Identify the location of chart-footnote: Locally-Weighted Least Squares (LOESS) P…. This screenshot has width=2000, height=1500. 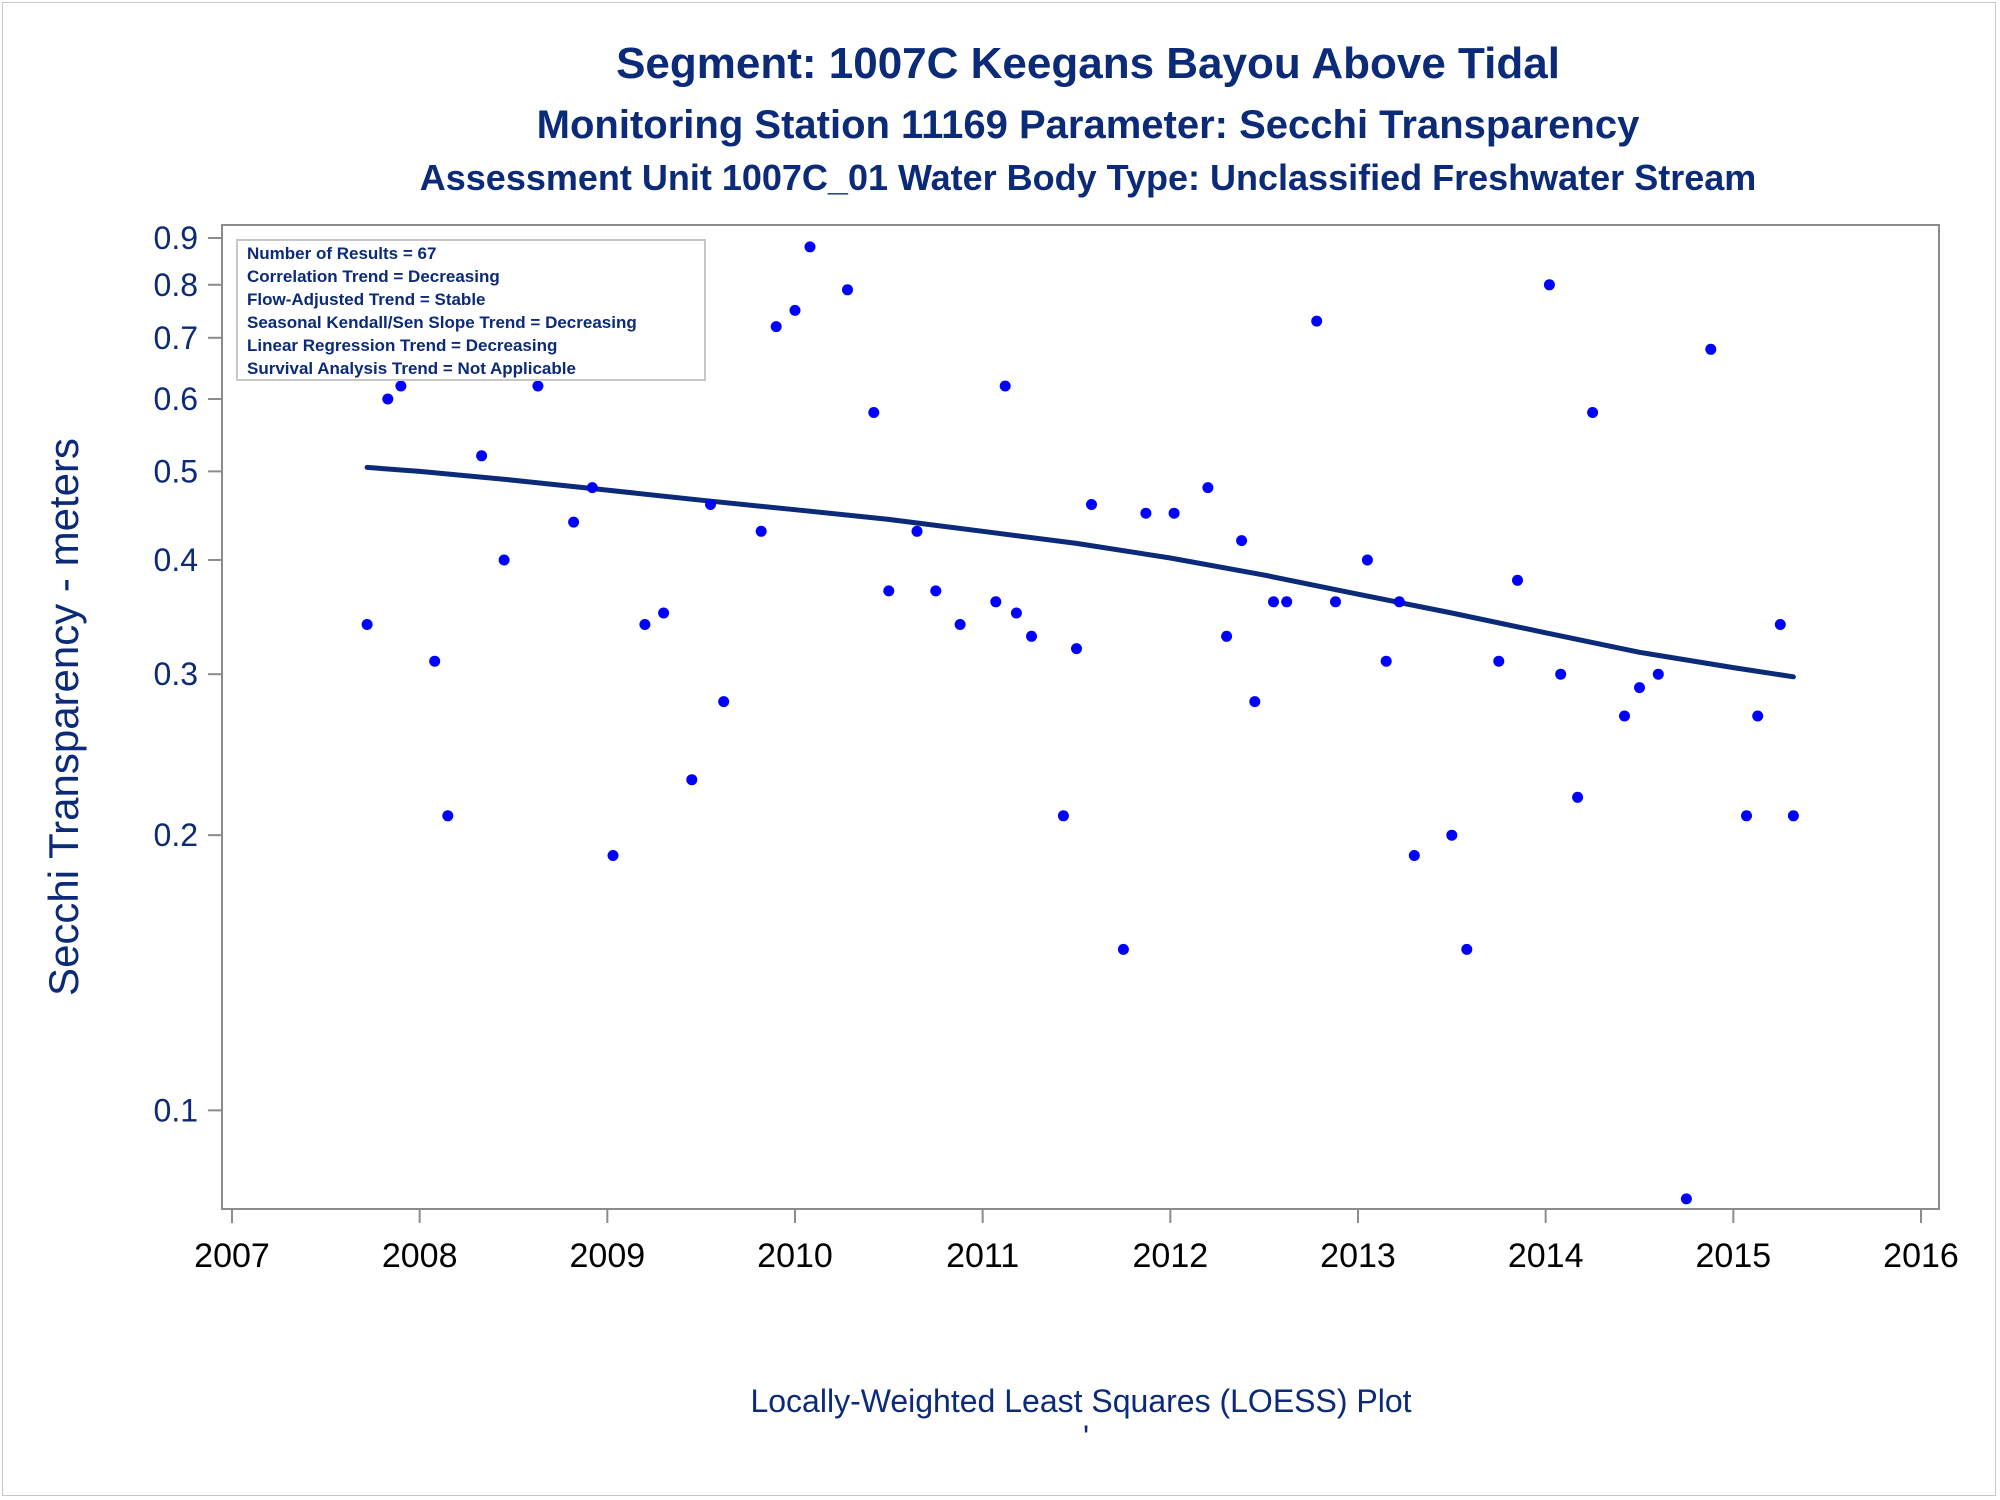
(1080, 1401).